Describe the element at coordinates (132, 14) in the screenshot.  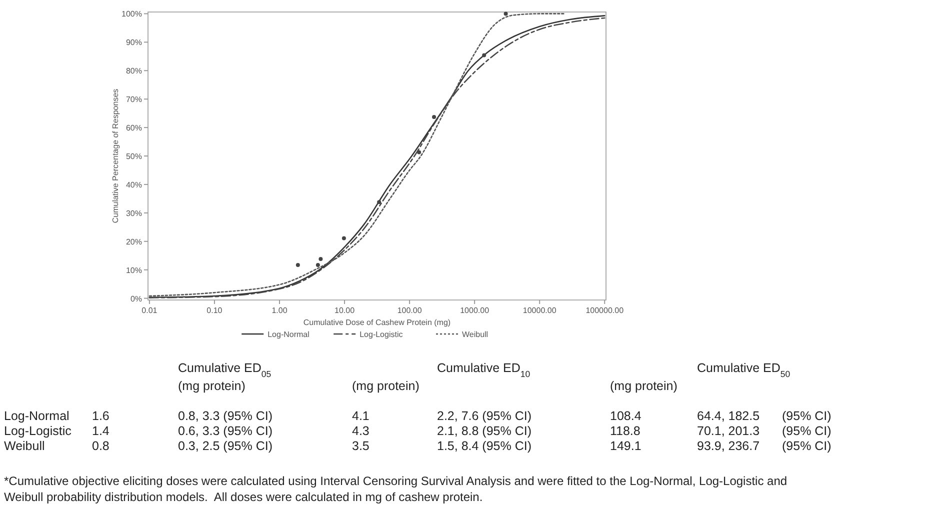
I see `y-tick-label: 100%` at that location.